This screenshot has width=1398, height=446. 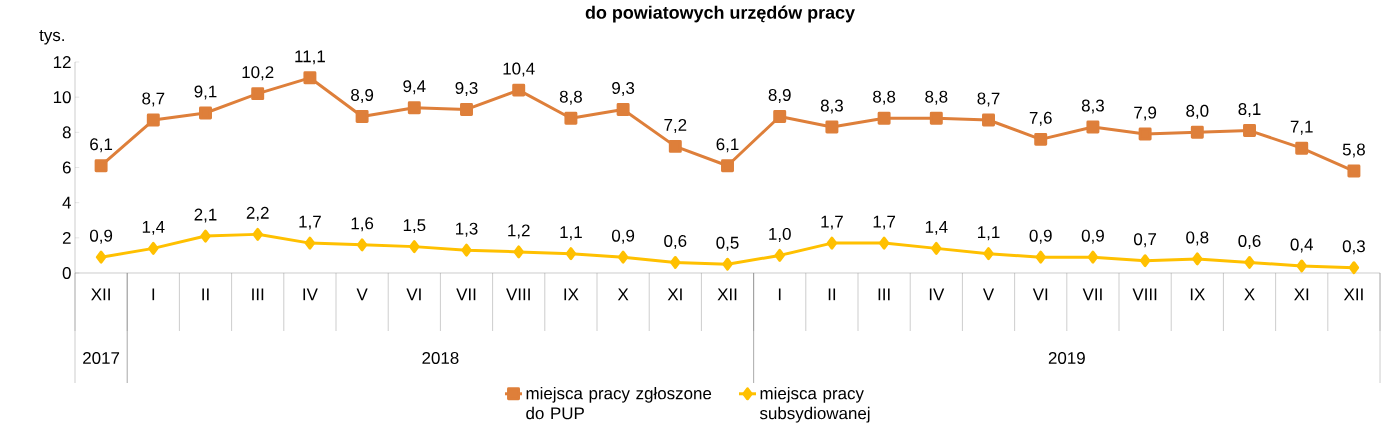 I want to click on y-tick-label: 6, so click(x=66, y=167).